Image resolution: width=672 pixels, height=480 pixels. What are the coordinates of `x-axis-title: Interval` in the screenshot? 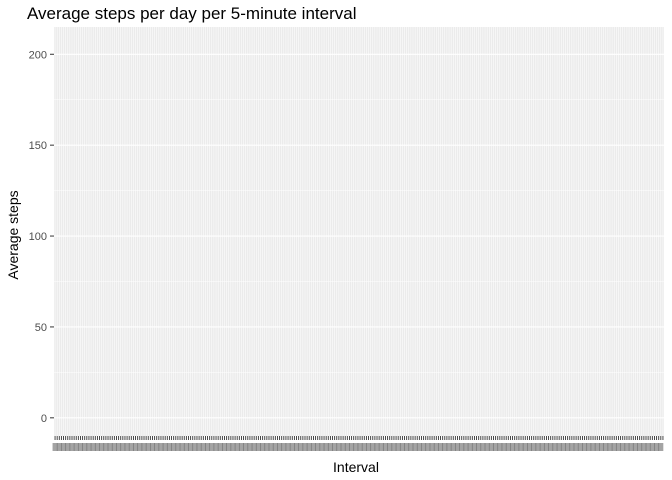 It's located at (356, 467).